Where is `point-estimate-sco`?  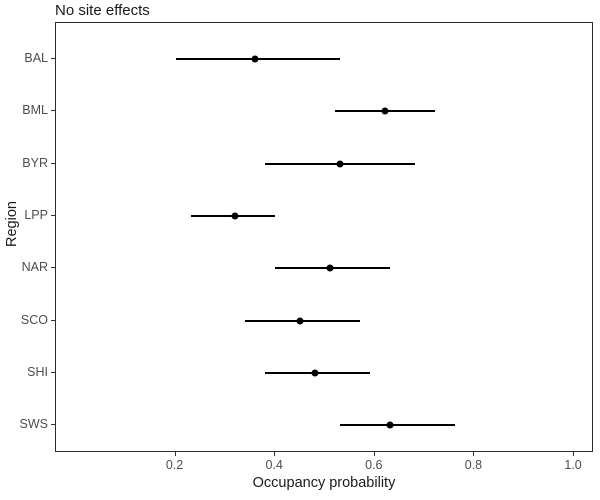
point-estimate-sco is located at coordinates (300, 321).